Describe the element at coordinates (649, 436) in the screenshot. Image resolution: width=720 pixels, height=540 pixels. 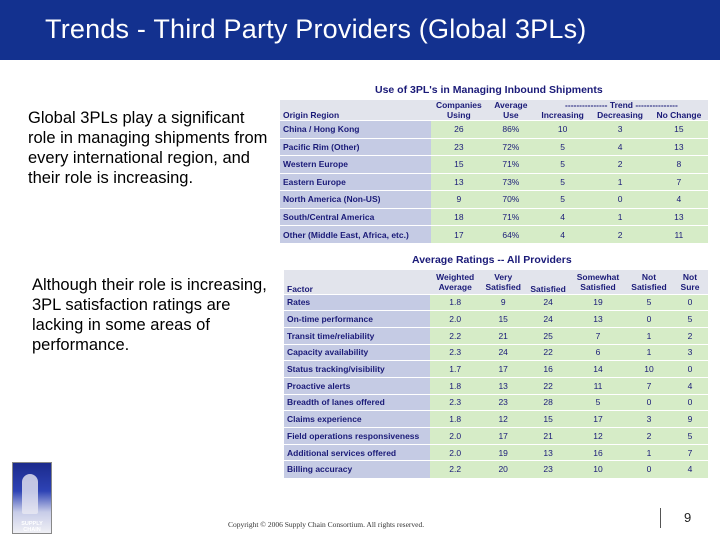
I see `not-satisfied-cell: 2` at that location.